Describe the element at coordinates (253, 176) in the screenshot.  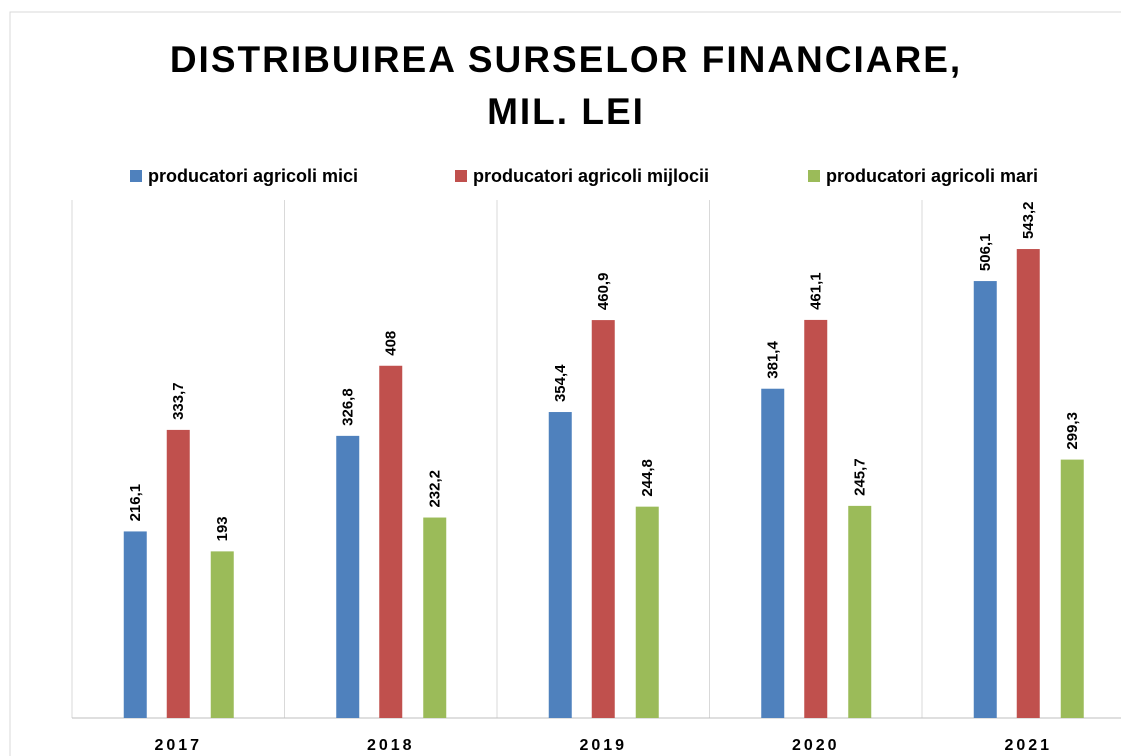
I see `legend-label: producatori agricoli mici` at that location.